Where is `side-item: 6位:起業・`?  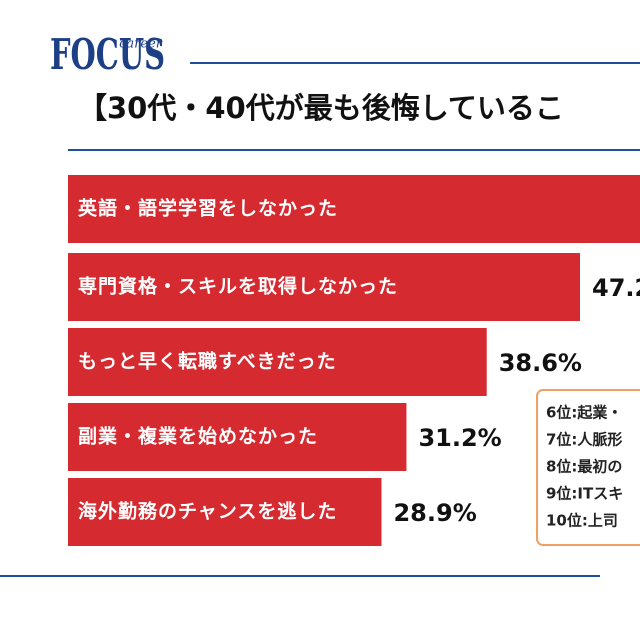
side-item: 6位:起業・ is located at coordinates (584, 413).